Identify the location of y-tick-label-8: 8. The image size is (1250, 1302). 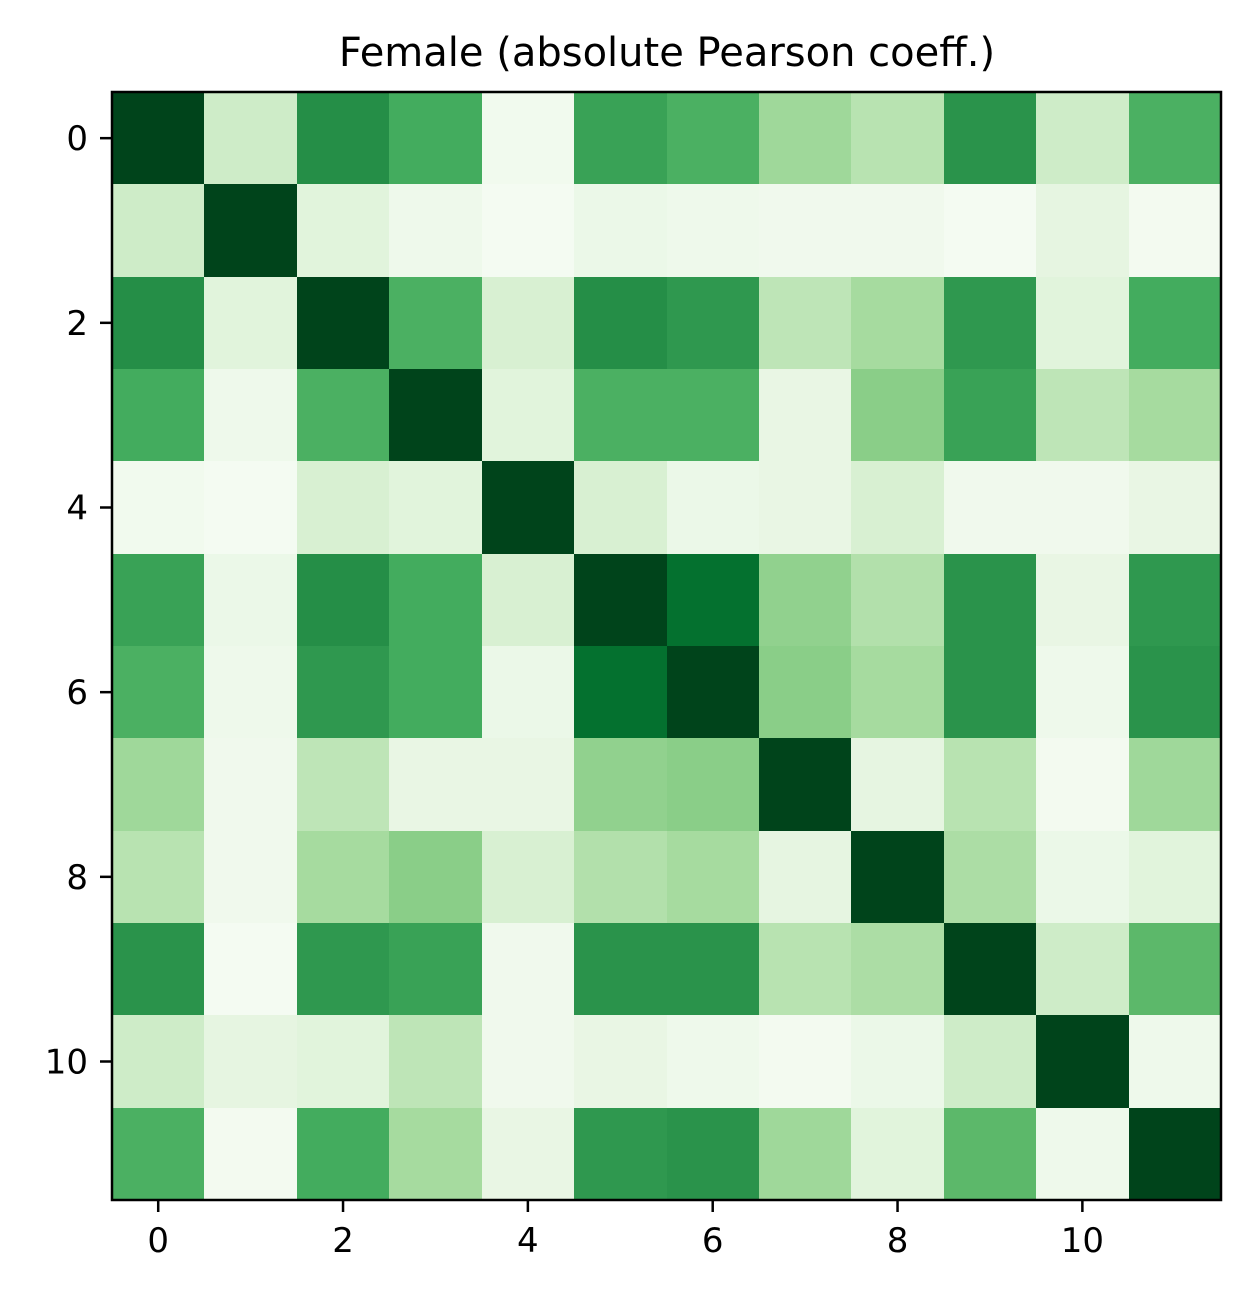
(77, 878).